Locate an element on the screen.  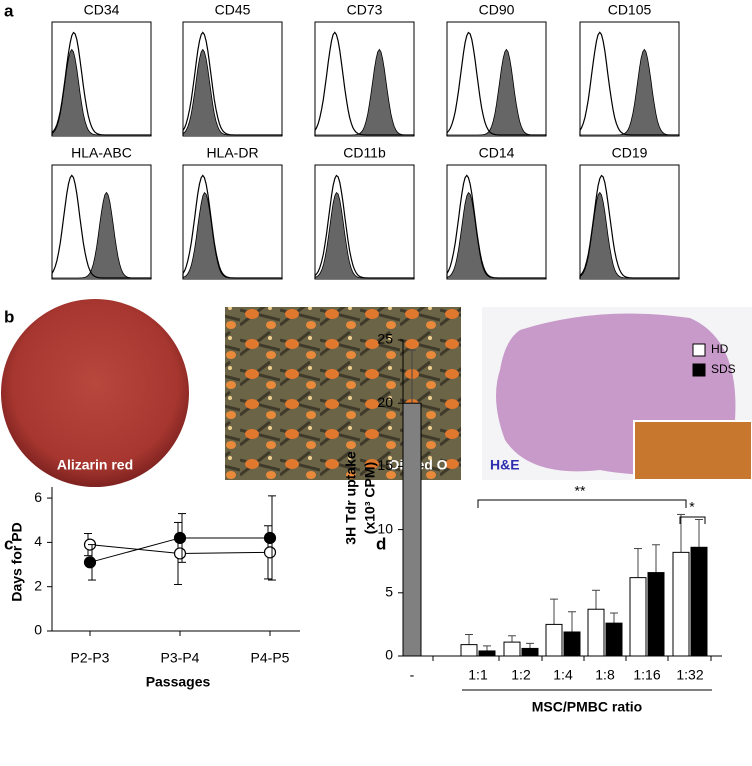
panel-label: d is located at coordinates (381, 543).